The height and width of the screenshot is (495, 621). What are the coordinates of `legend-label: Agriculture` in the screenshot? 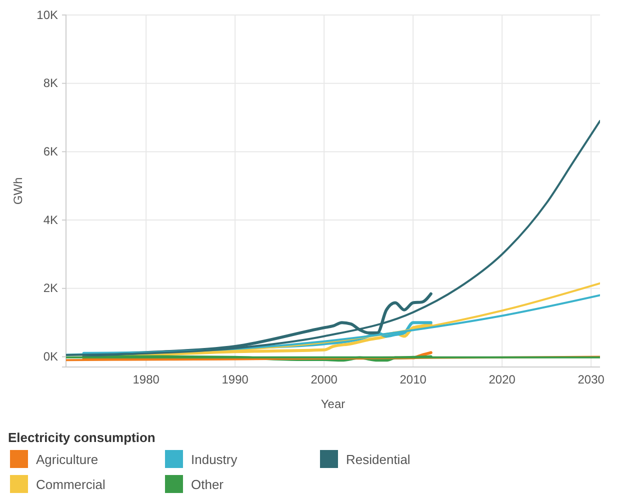 It's located at (67, 459).